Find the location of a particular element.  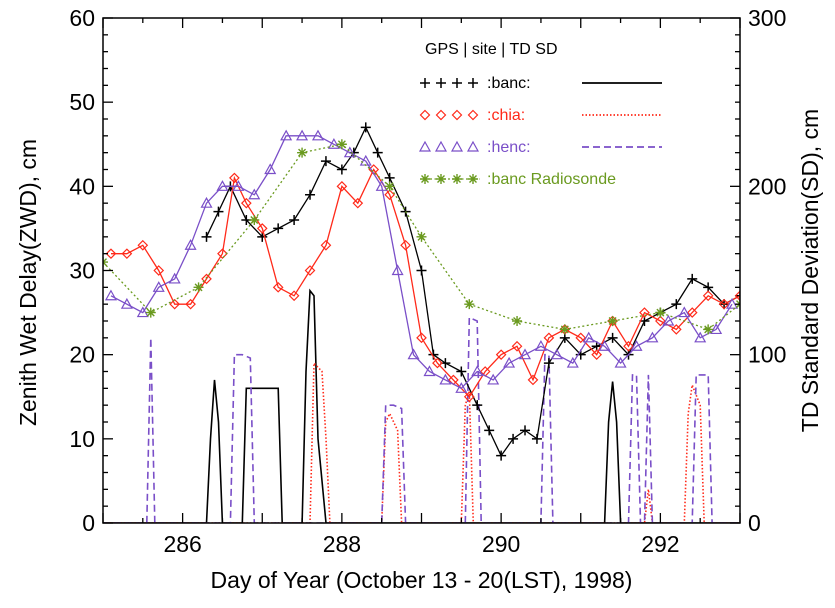

y-right-tick-label: 300 is located at coordinates (767, 18).